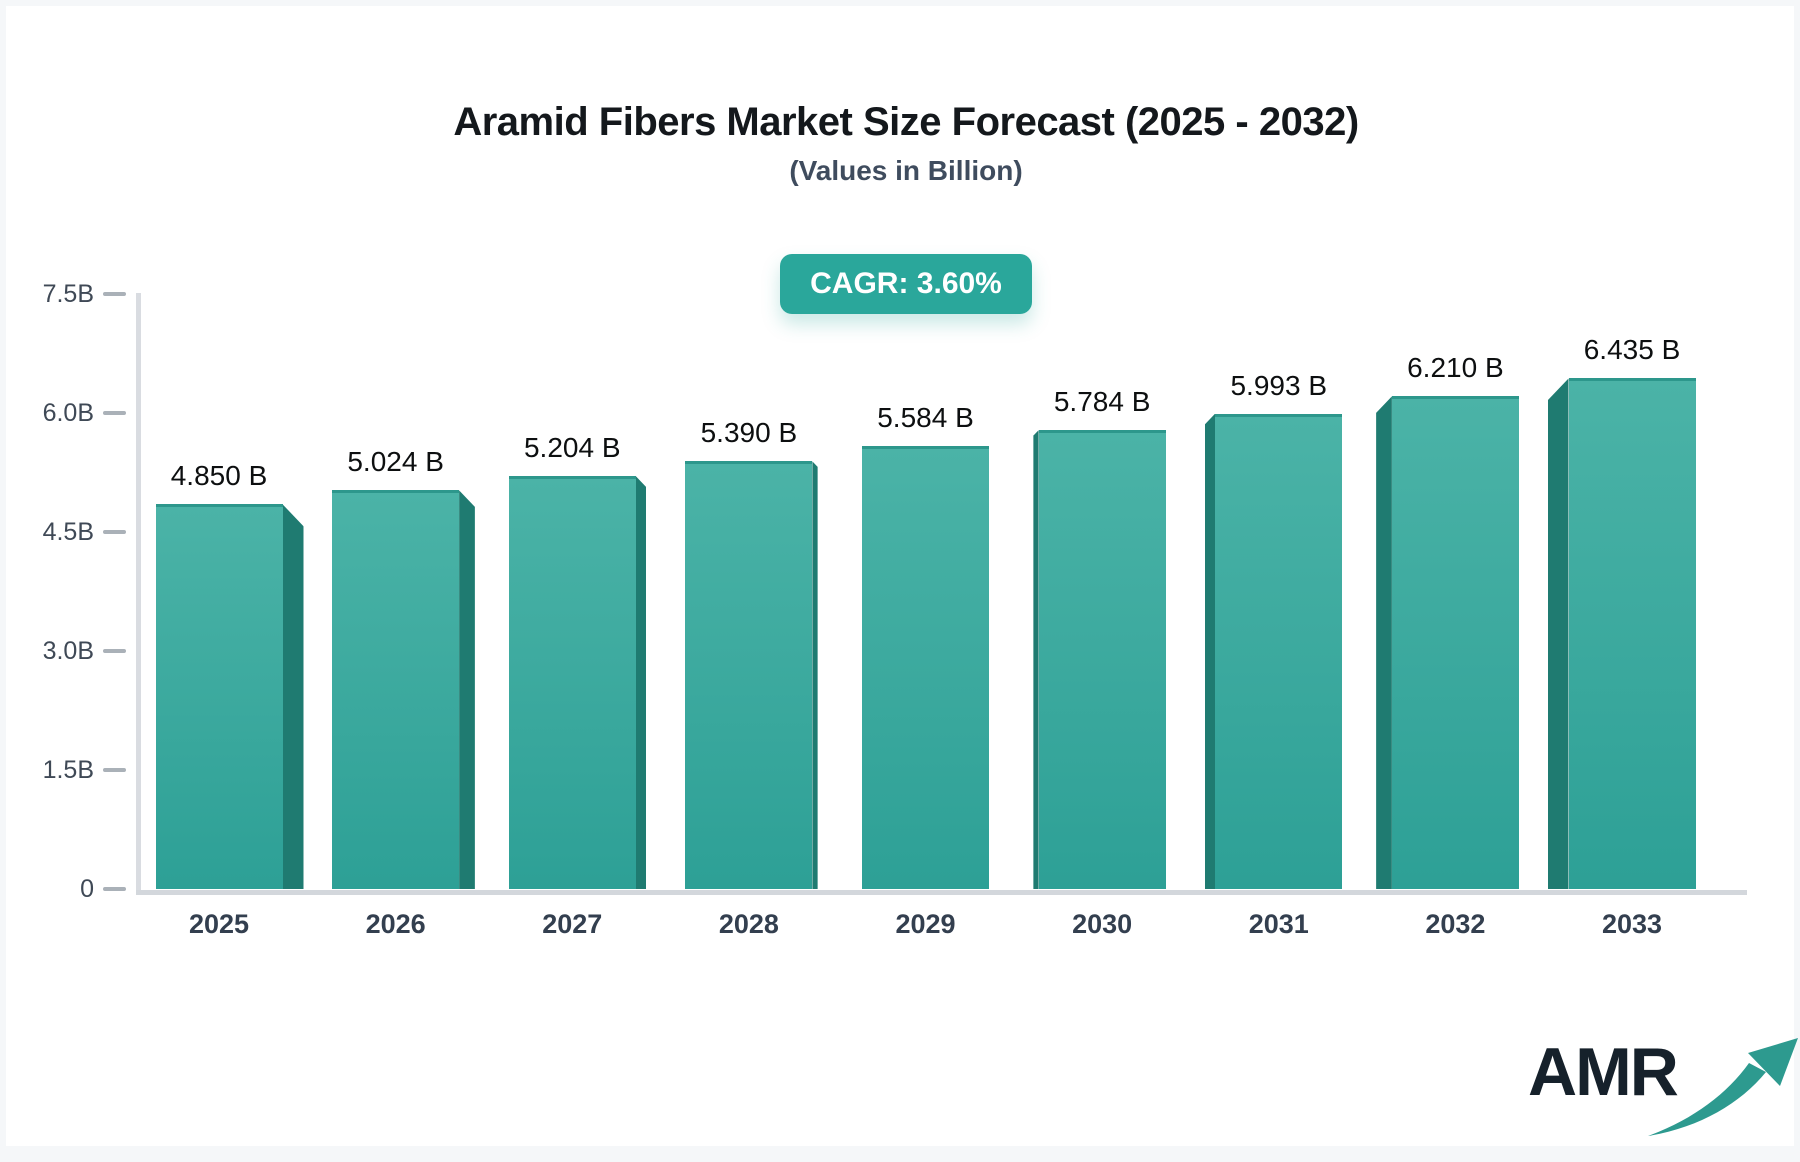 The width and height of the screenshot is (1800, 1162). I want to click on bar-value-label-2031: 5.993 B, so click(1279, 385).